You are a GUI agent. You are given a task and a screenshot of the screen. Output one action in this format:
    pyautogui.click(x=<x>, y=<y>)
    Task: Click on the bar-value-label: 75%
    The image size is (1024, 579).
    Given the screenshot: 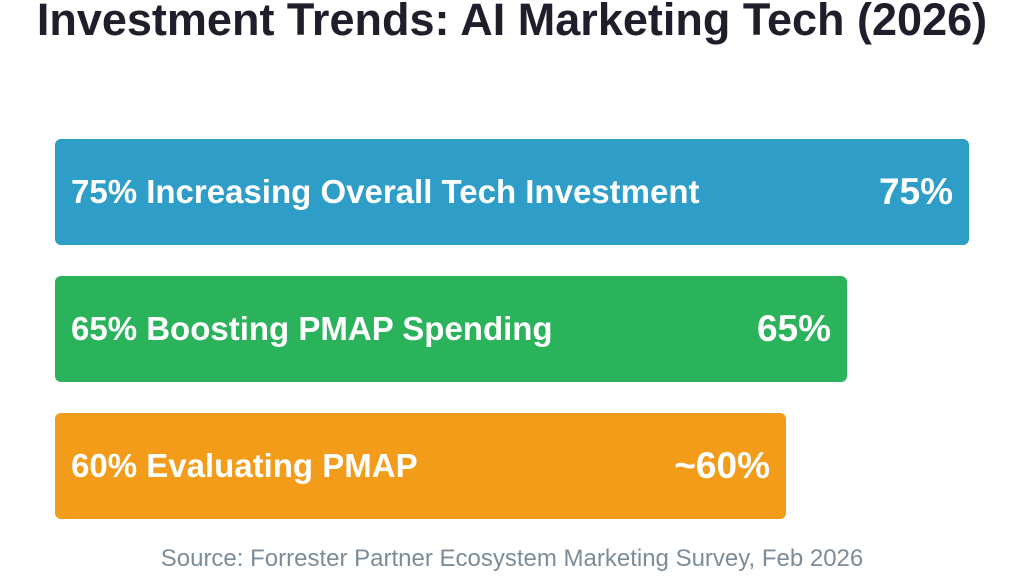 What is the action you would take?
    pyautogui.click(x=915, y=191)
    